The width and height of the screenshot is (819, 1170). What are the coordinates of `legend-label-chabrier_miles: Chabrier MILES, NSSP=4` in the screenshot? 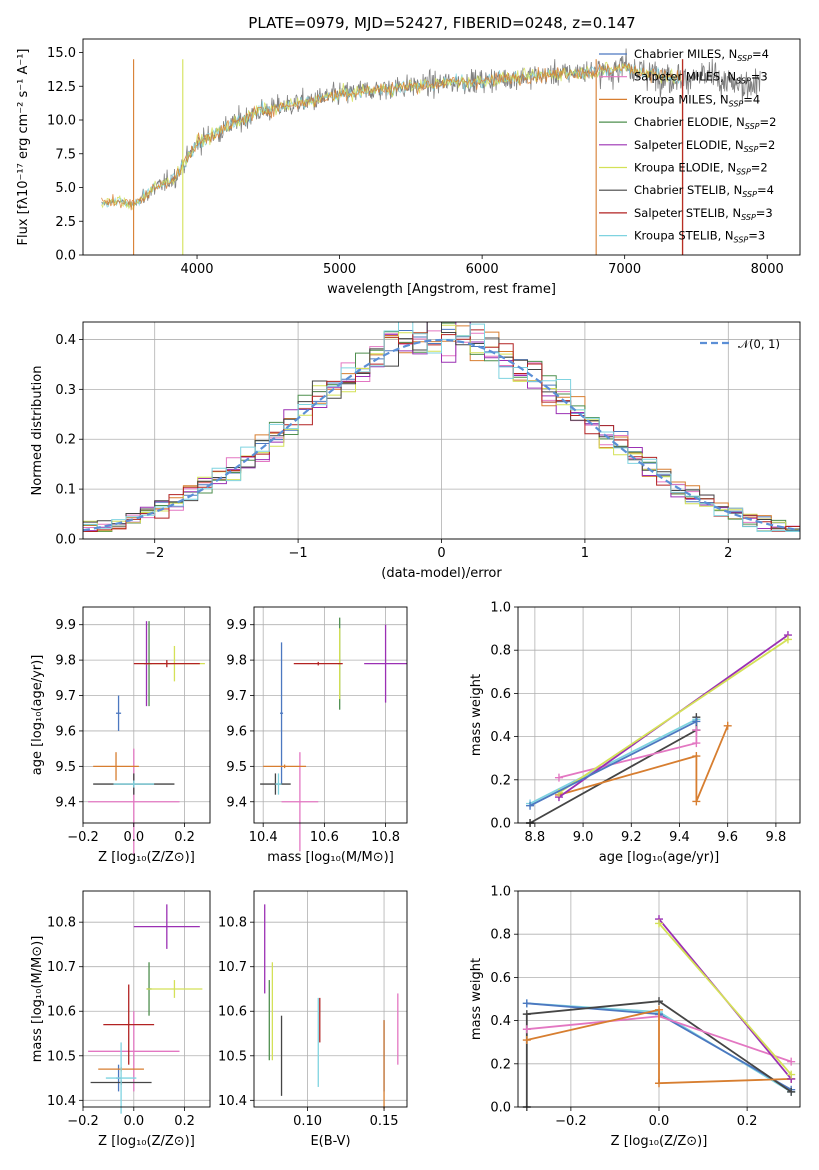 It's located at (701, 55).